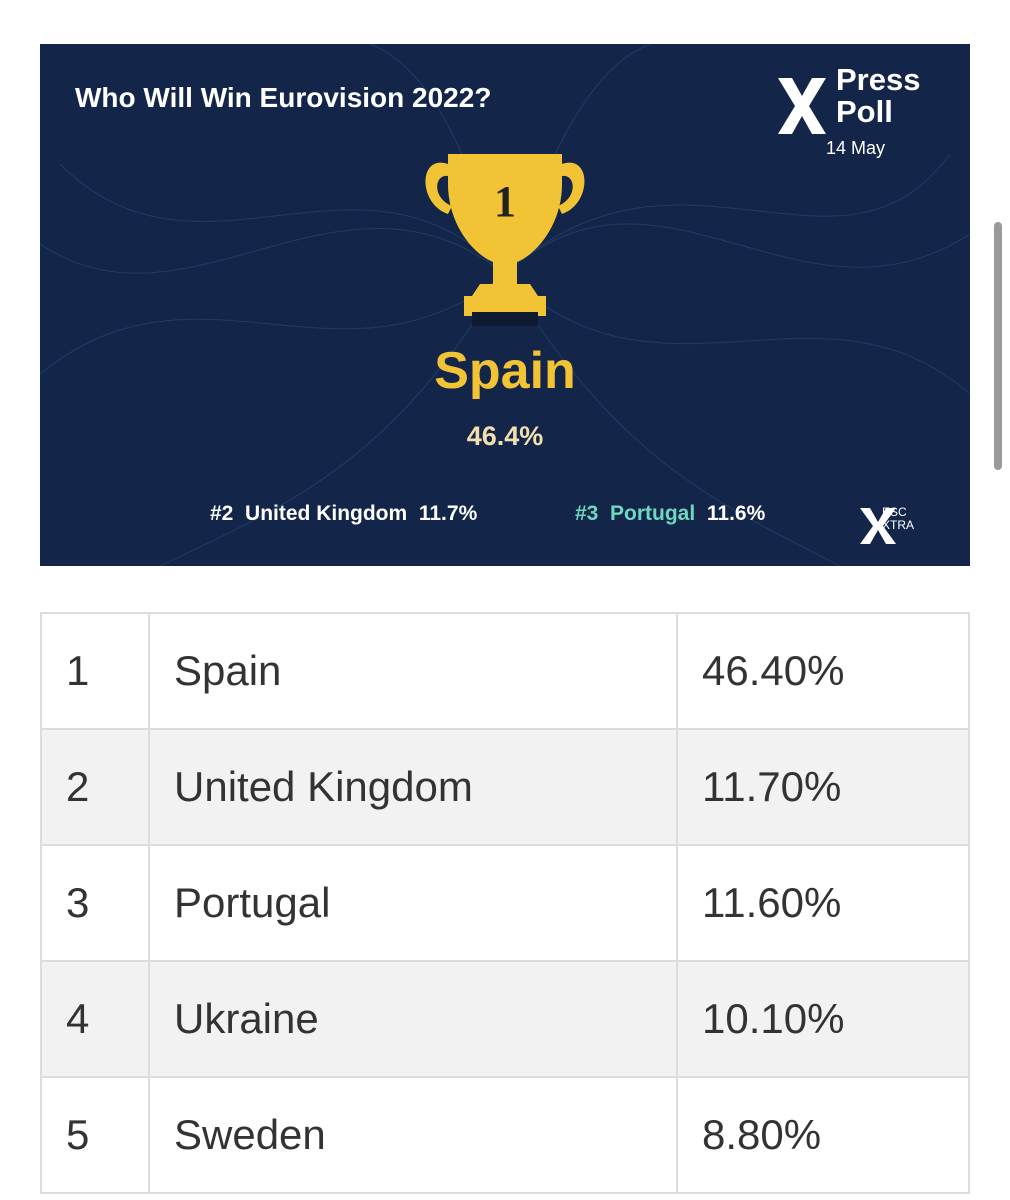 This screenshot has width=1010, height=1200. What do you see at coordinates (95, 903) in the screenshot?
I see `cell-rank: 3` at bounding box center [95, 903].